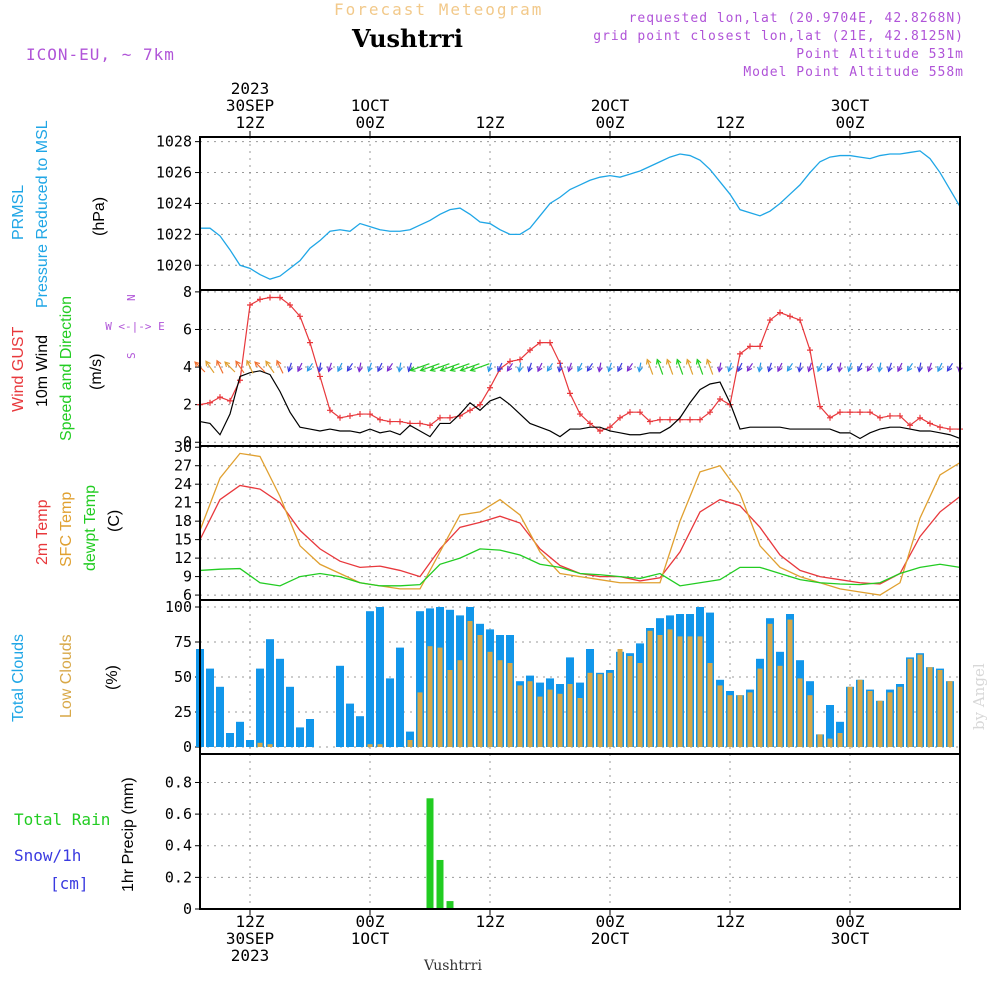 The image size is (1000, 1000). I want to click on y-tick-label: 0, so click(187, 442).